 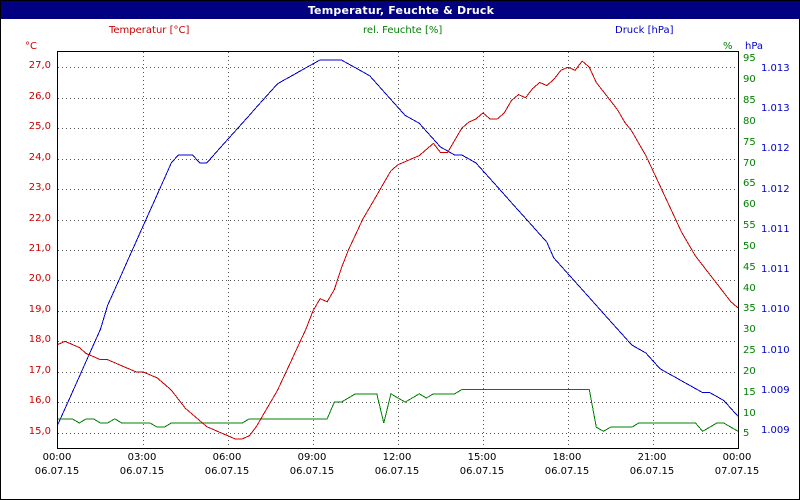 What do you see at coordinates (312, 457) in the screenshot?
I see `x-tick-time-3: 09:00` at bounding box center [312, 457].